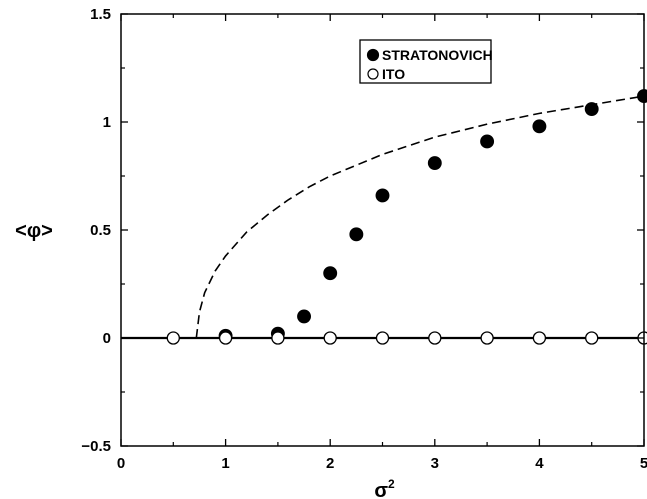  What do you see at coordinates (393, 74) in the screenshot?
I see `legend-label-ito: ITO` at bounding box center [393, 74].